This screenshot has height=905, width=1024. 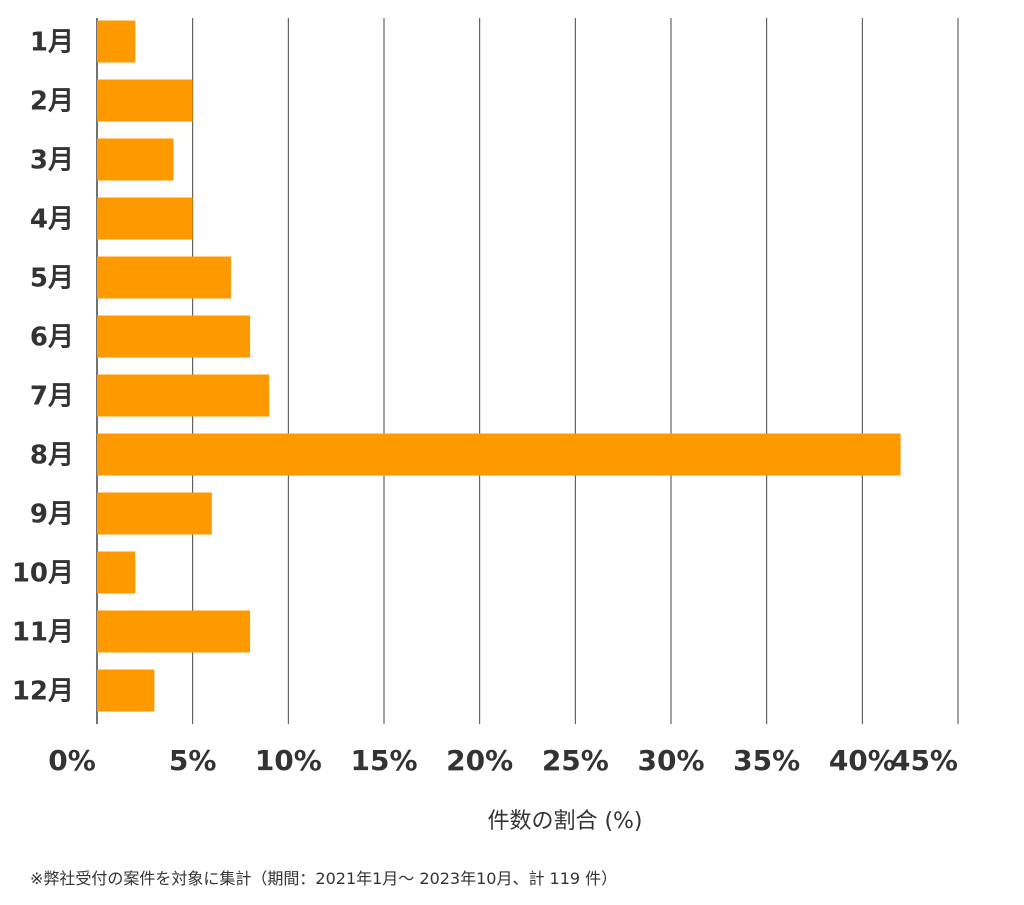 I want to click on x-tick-labels: 0% 5% 10% 15% 20% 25% 30% 35% 40%45%, so click(x=503, y=760).